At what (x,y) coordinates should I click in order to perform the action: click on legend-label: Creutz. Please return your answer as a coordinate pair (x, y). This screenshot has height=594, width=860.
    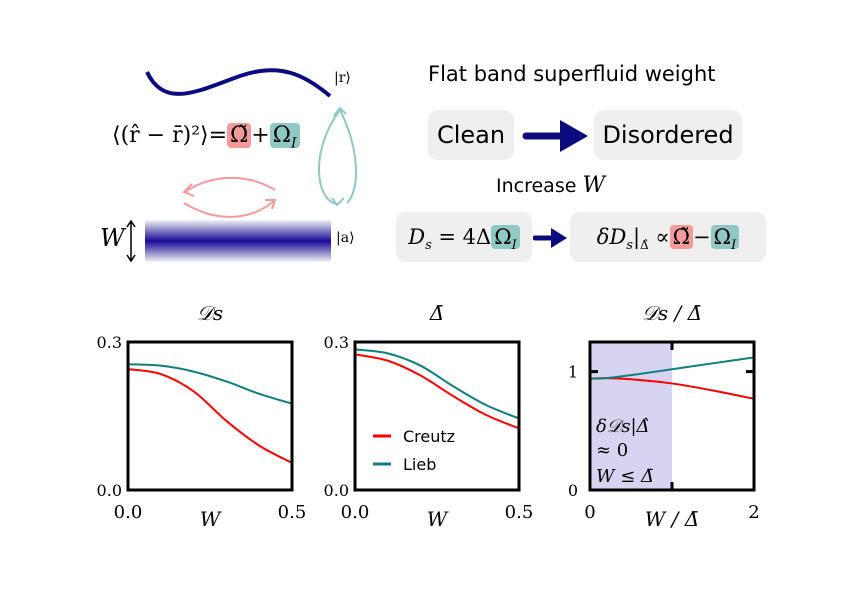
    Looking at the image, I should click on (429, 436).